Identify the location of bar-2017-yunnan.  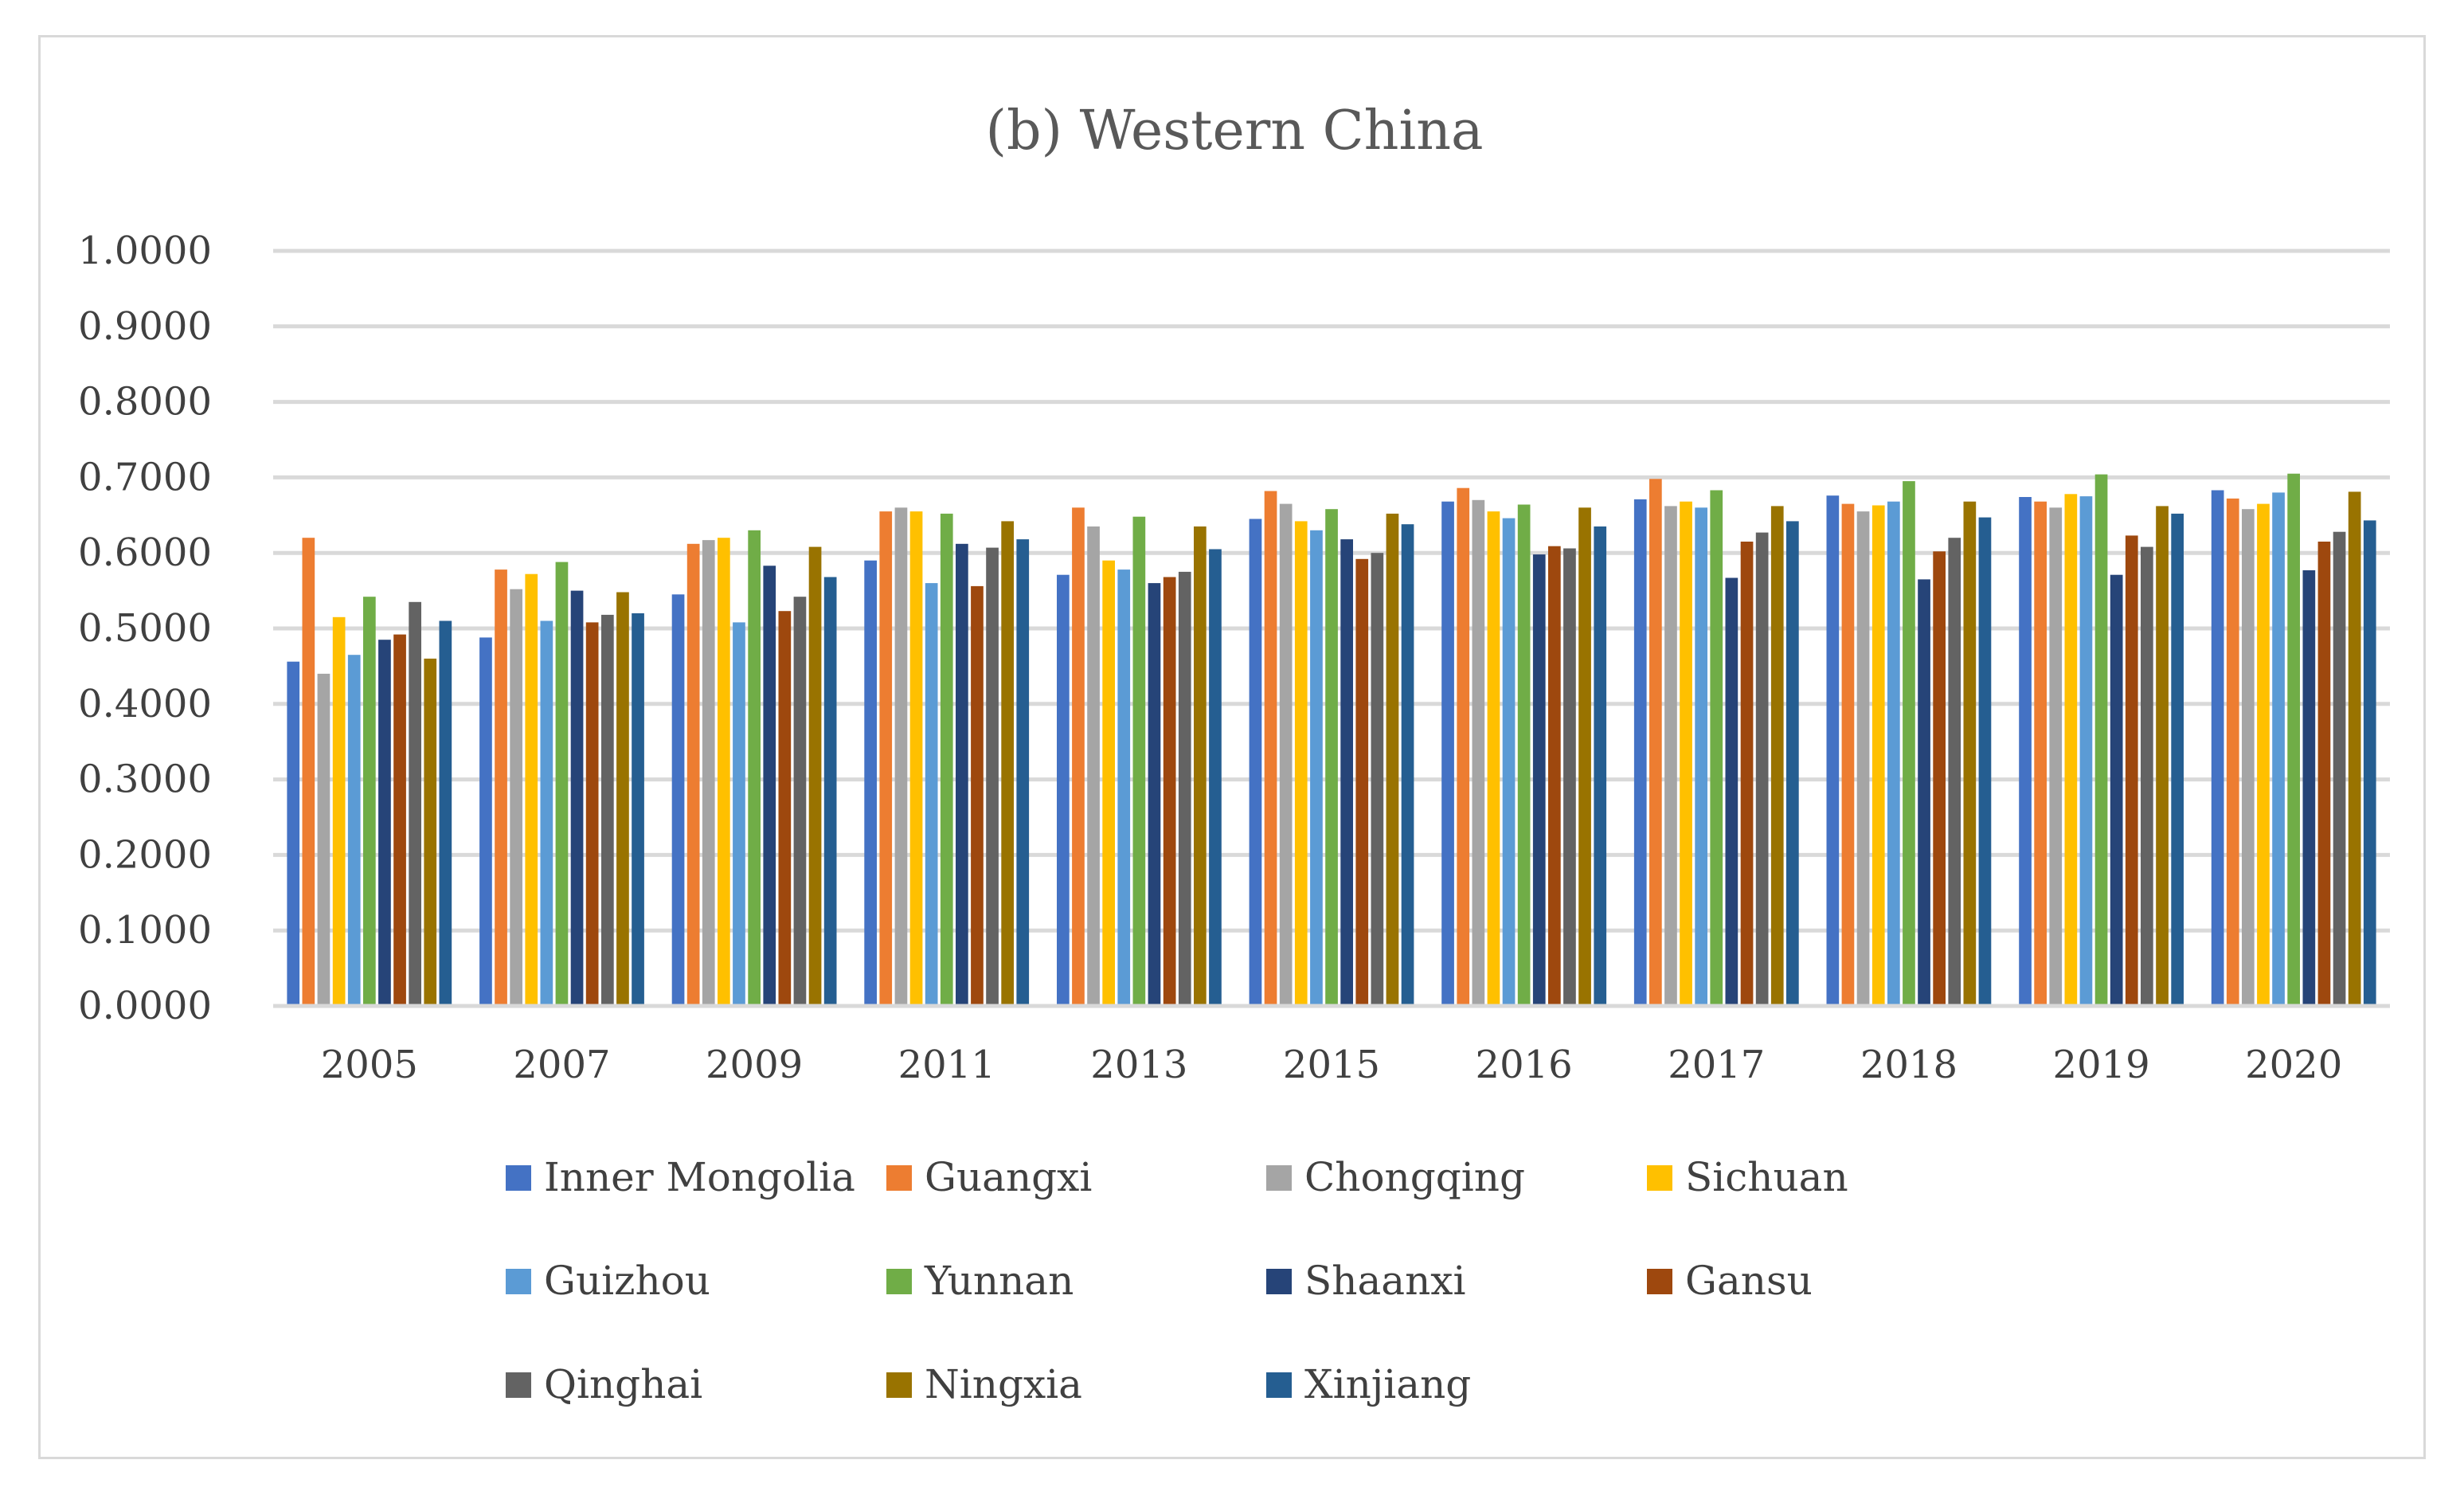
(1716, 748).